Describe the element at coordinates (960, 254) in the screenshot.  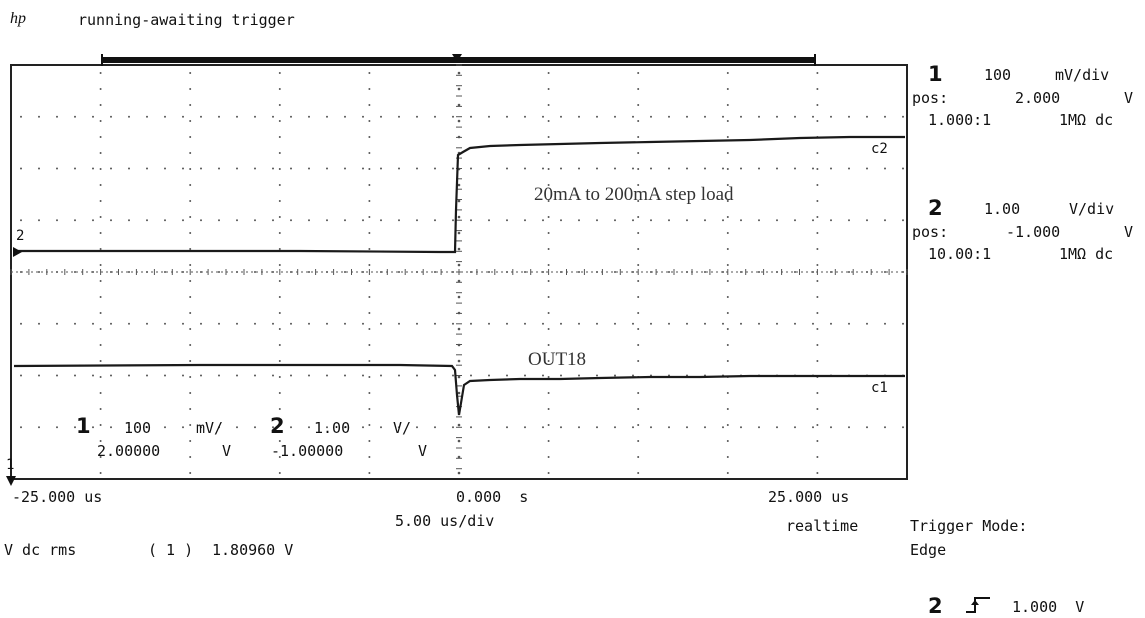
I see `ch2-probe-ratio: 10.00:1` at that location.